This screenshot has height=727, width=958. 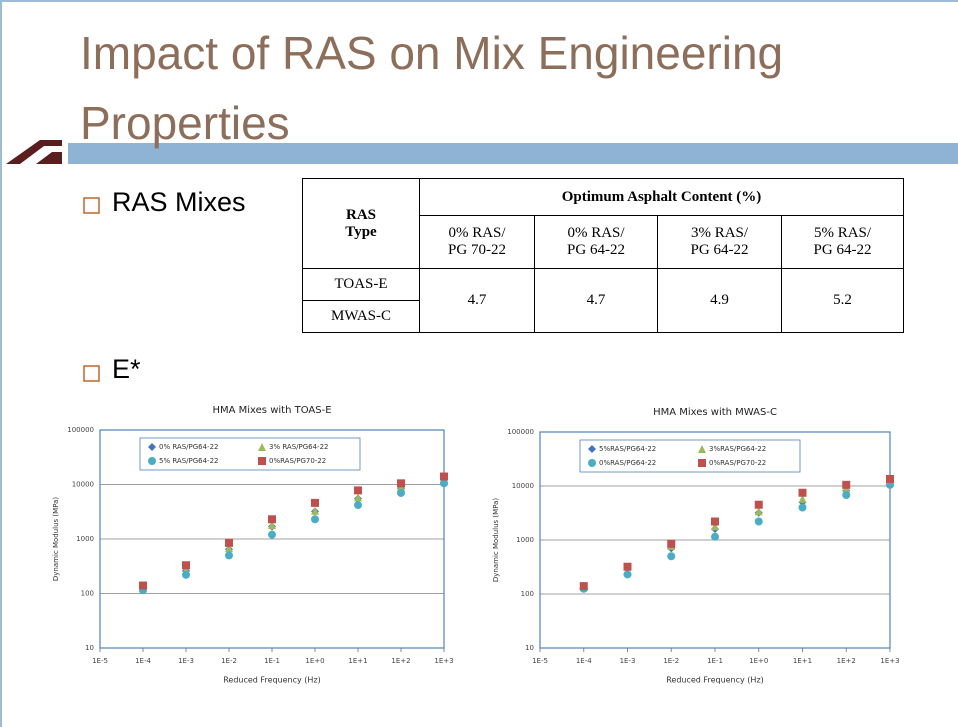 What do you see at coordinates (179, 202) in the screenshot?
I see `bullet: RAS Mixes` at bounding box center [179, 202].